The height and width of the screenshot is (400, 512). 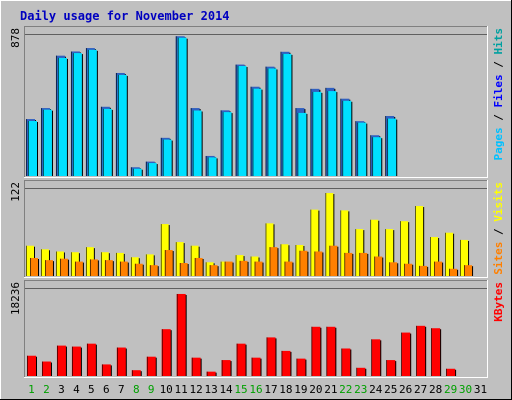 I want to click on x-label-day: 6, so click(x=106, y=389).